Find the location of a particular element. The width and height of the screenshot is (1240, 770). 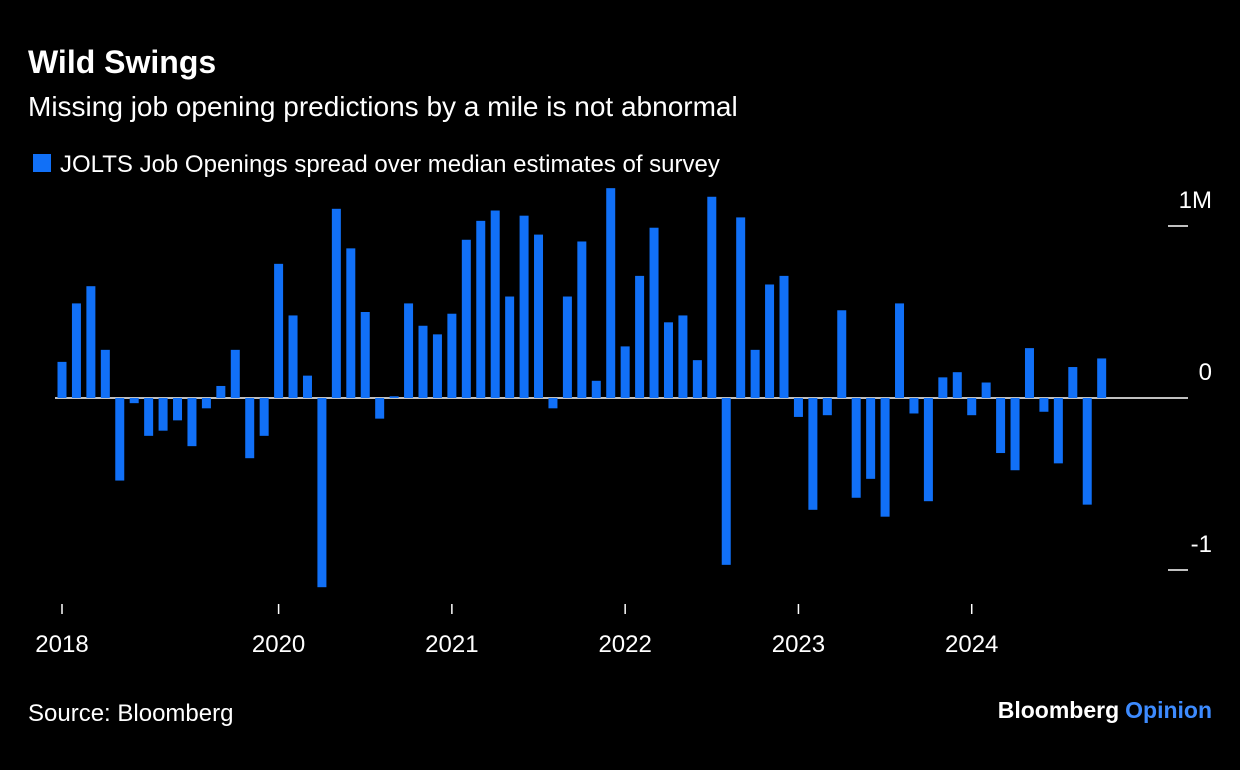

x-tick-label: 2024 is located at coordinates (971, 644).